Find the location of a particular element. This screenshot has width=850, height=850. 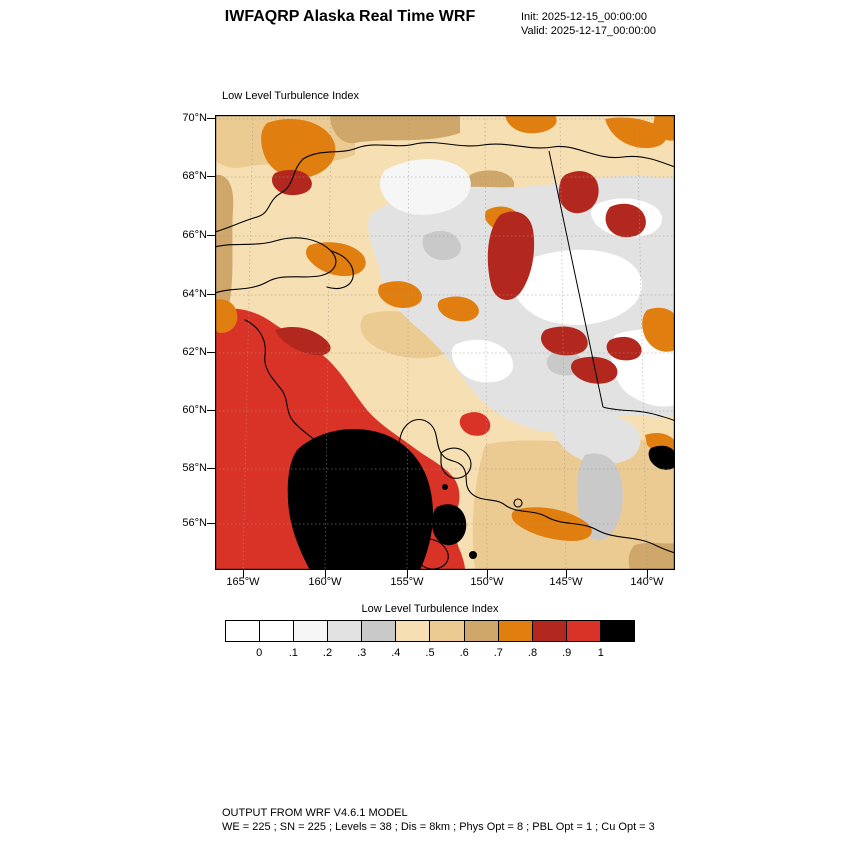

colorbar-labels: 0 .1 .2 .3 .4 .5 .6 .7 .8 .9 1 is located at coordinates (430, 654).